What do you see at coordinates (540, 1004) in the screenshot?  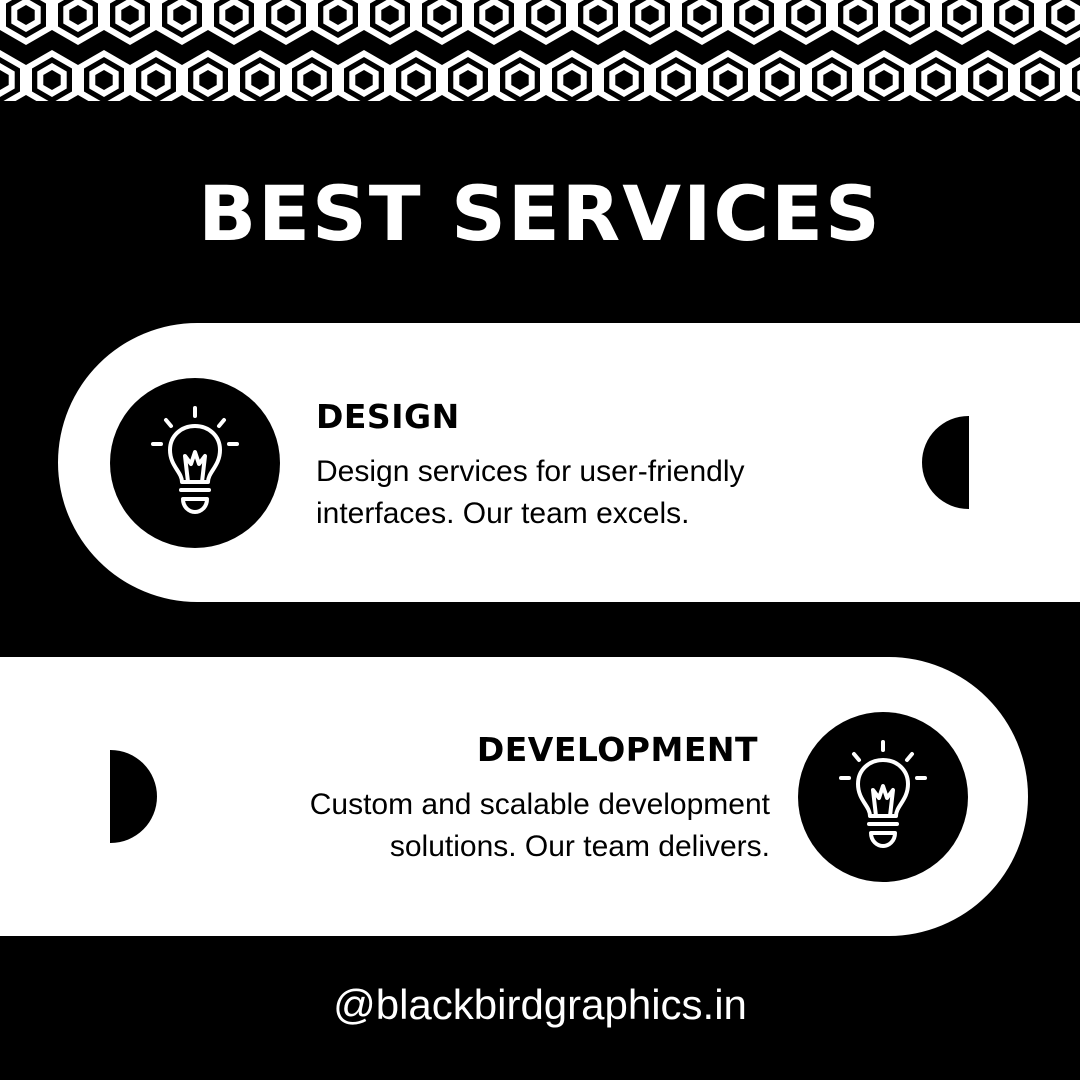 I see `social-handle: @blackbirdgraphics.in` at bounding box center [540, 1004].